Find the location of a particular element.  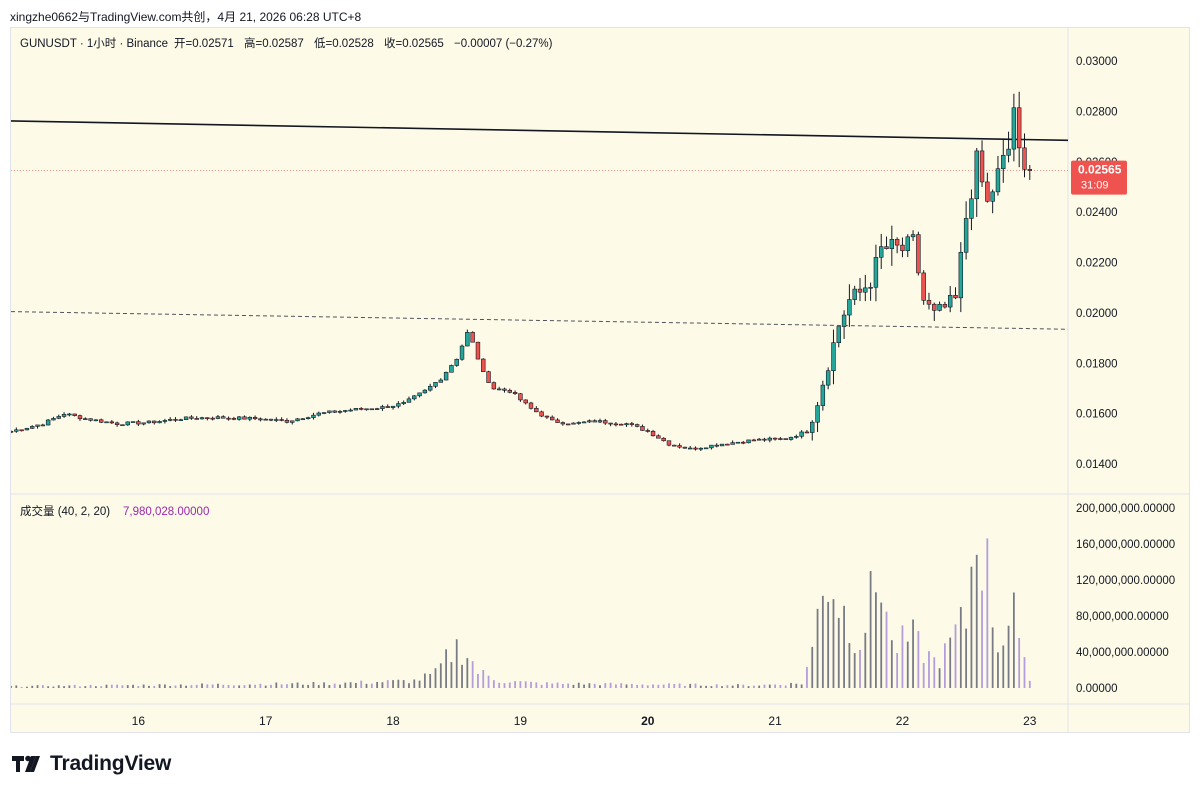

price-tag-countdown: 31:09 is located at coordinates (1095, 186).